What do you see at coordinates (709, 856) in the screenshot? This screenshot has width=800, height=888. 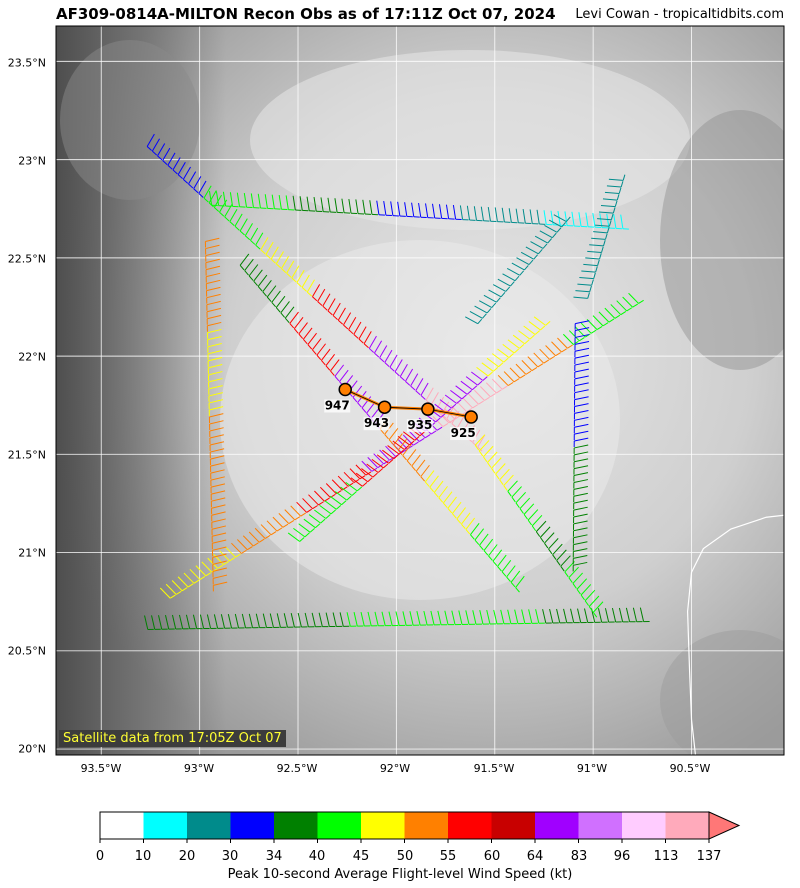 I see `colorbar-tick-label: 137` at bounding box center [709, 856].